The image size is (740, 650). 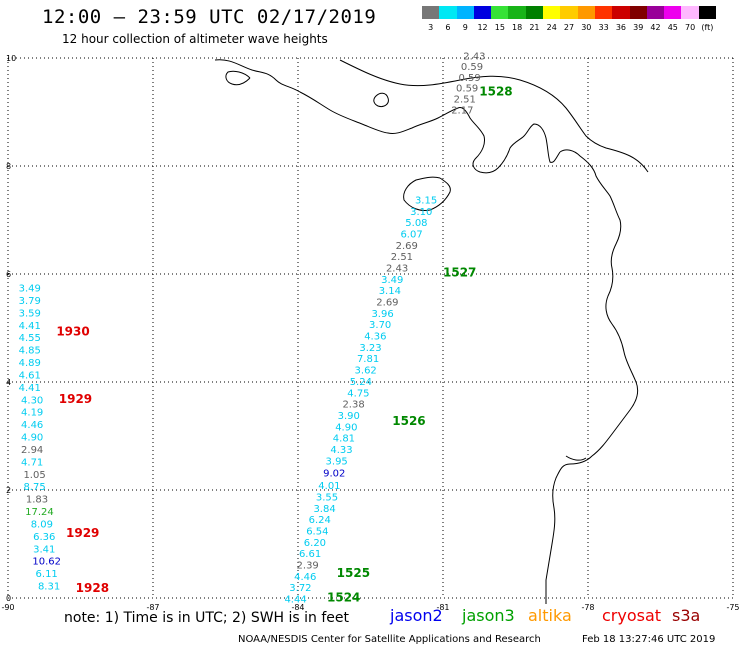 I want to click on legend-label: 70, so click(x=690, y=27).